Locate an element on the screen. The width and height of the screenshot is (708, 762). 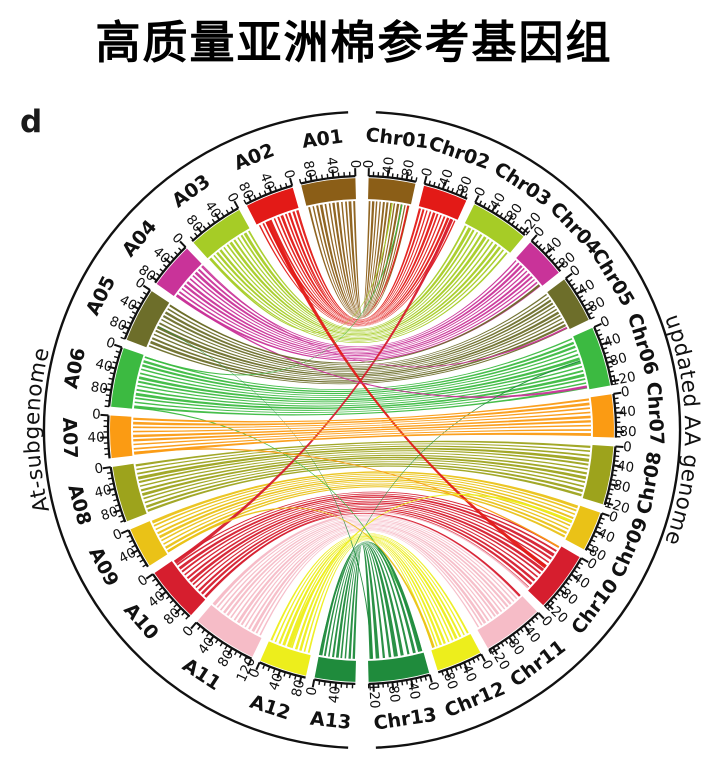
axis-A03 is located at coordinates (215, 225).